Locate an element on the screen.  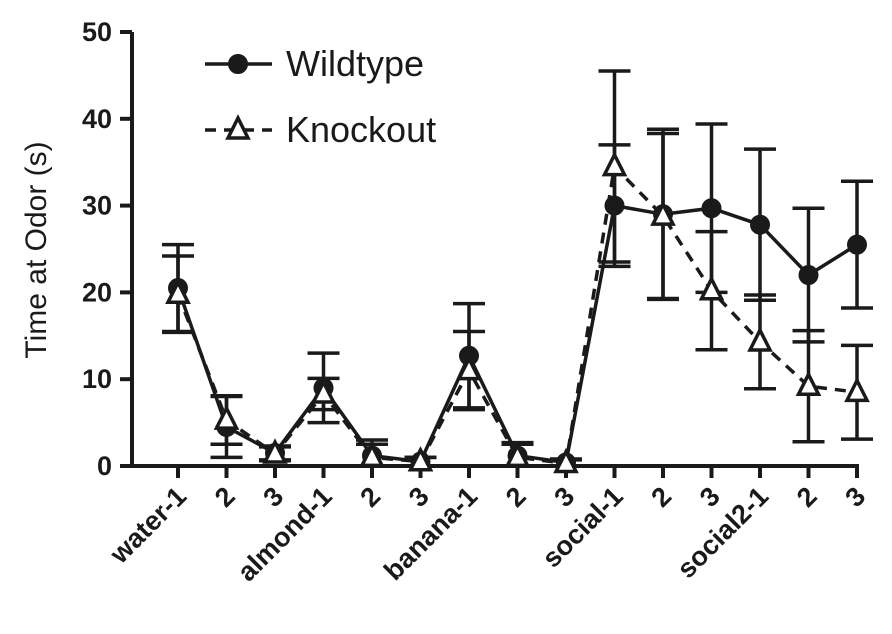
y-tick-label: 10 is located at coordinates (97, 379).